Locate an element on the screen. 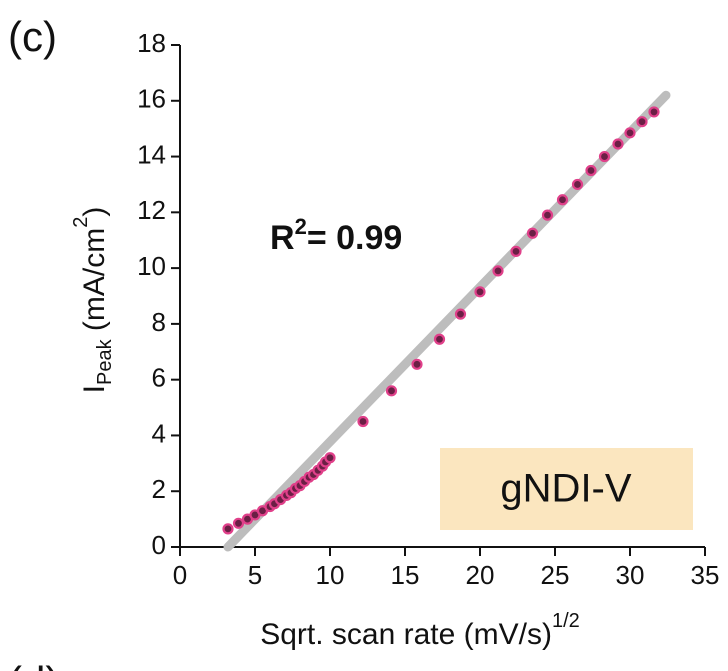 The height and width of the screenshot is (671, 728). y-tick-label: 16 is located at coordinates (151, 99).